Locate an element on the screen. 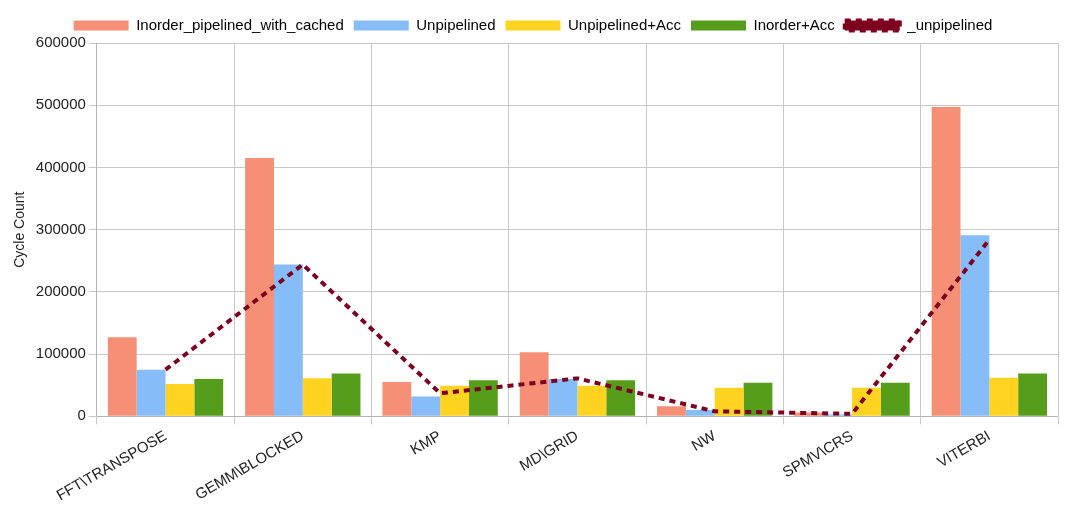  y-tick-label: 0 is located at coordinates (81, 415).